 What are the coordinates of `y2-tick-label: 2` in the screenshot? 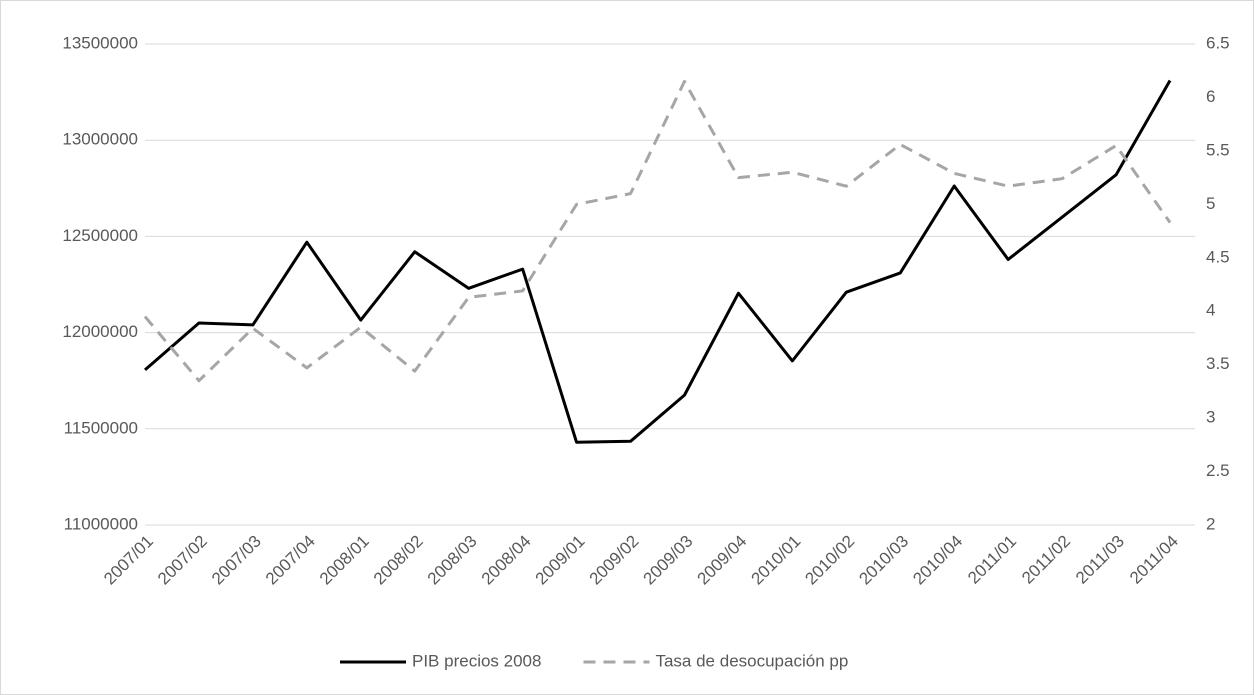 It's located at (1210, 523).